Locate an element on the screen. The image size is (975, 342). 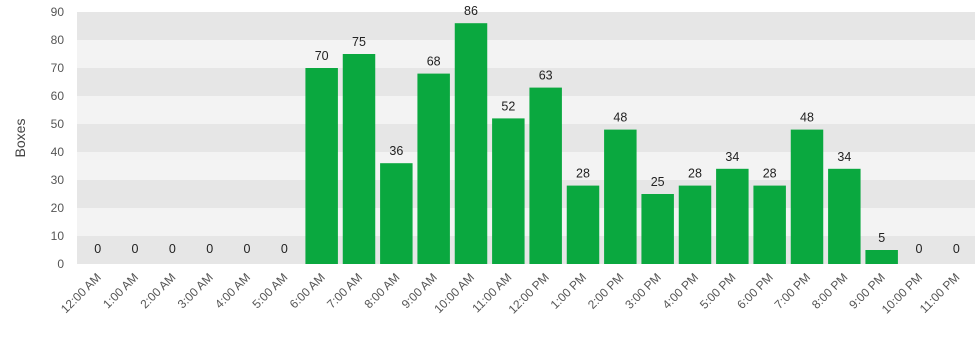
x-tick-label: 1:00 PM is located at coordinates (569, 291).